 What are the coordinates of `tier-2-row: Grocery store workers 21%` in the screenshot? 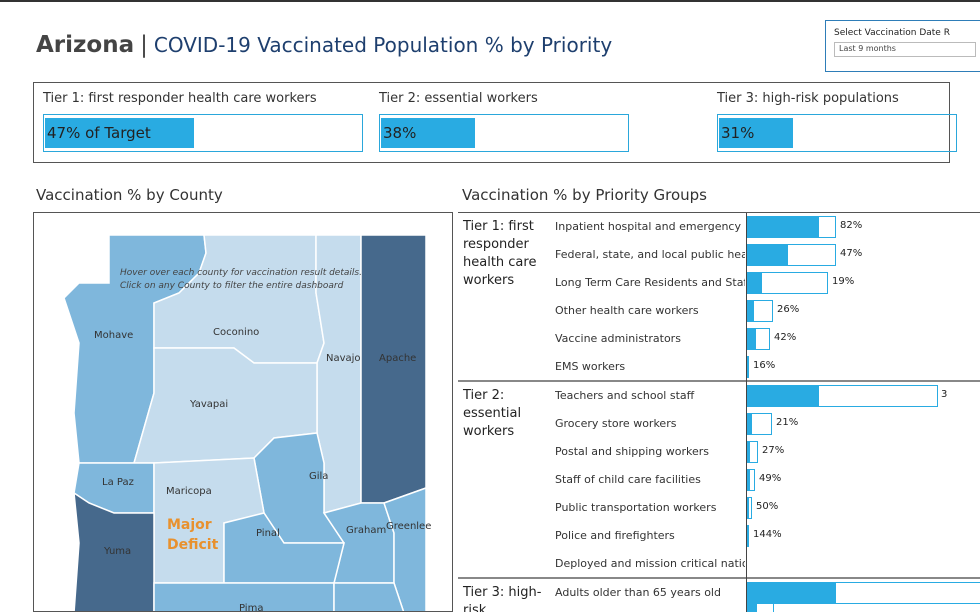 It's located at (767, 424).